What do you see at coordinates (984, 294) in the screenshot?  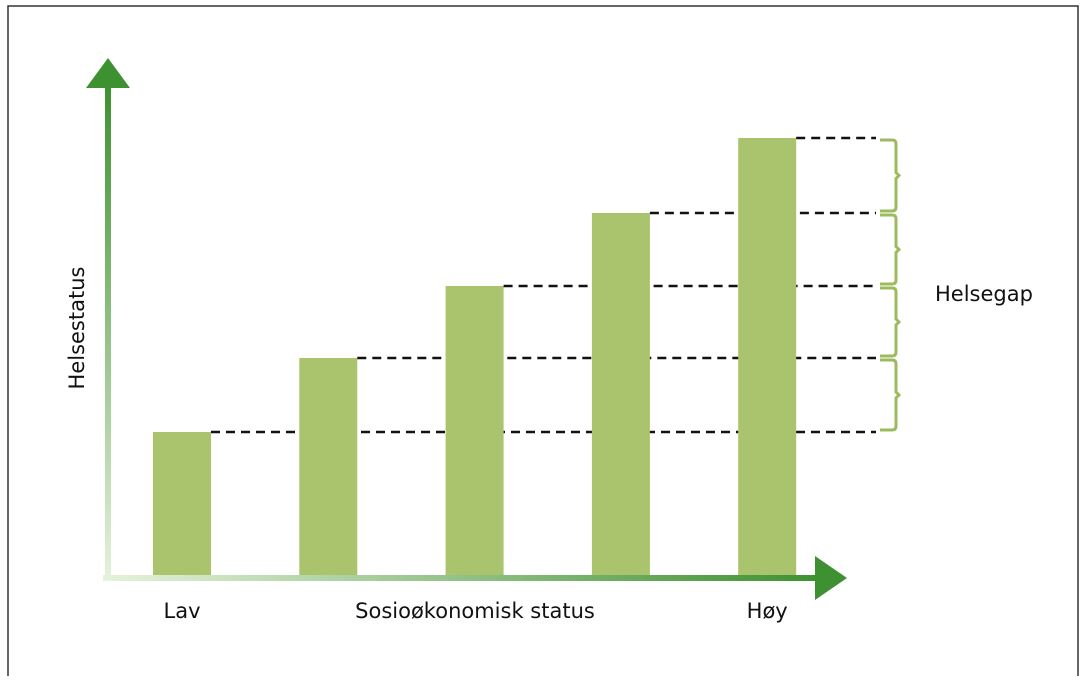 I see `annotation: Helsegap` at bounding box center [984, 294].